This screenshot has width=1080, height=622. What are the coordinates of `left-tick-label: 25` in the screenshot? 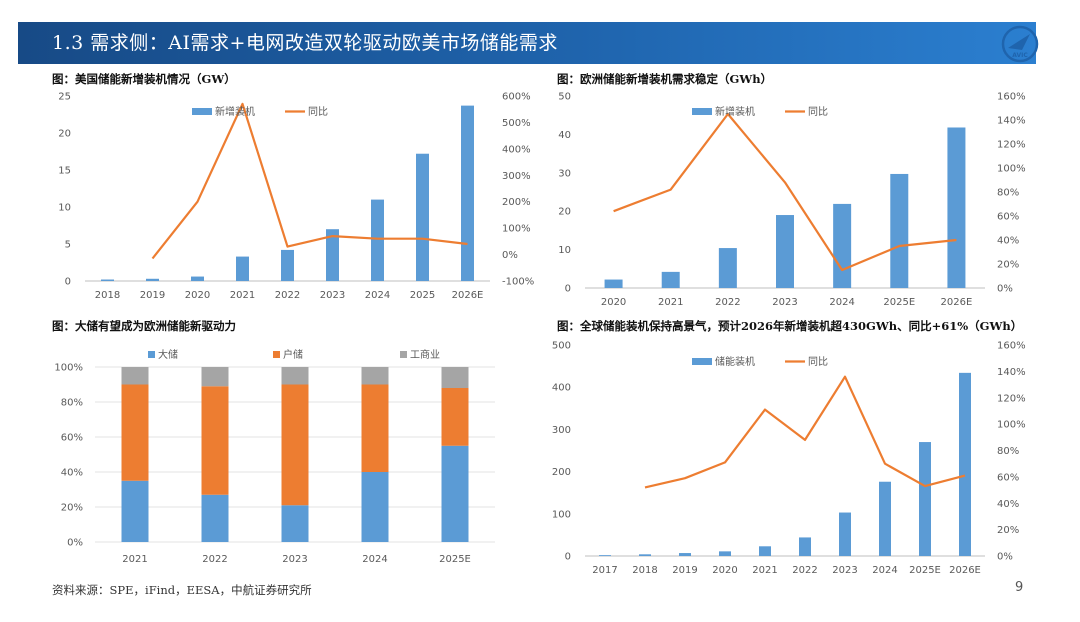 It's located at (64, 97).